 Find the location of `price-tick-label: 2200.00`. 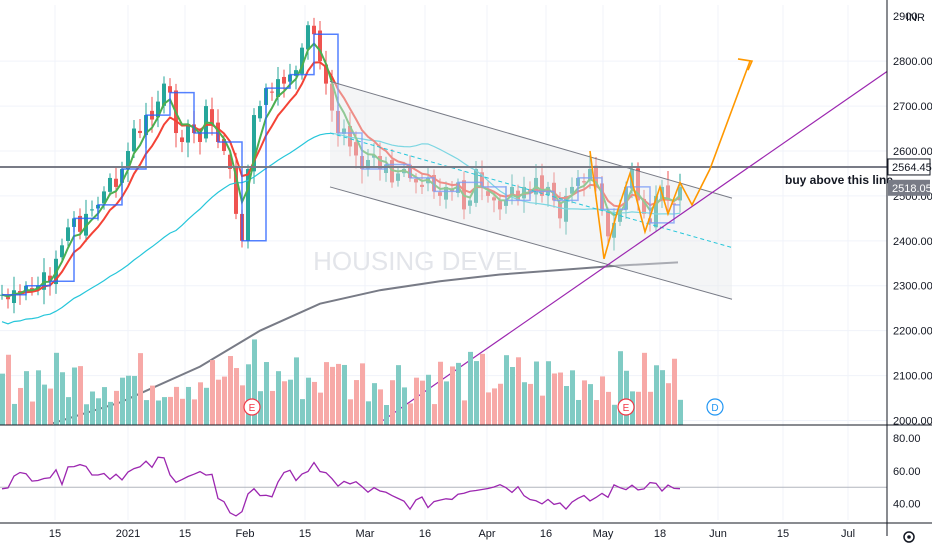

price-tick-label: 2200.00 is located at coordinates (912, 332).